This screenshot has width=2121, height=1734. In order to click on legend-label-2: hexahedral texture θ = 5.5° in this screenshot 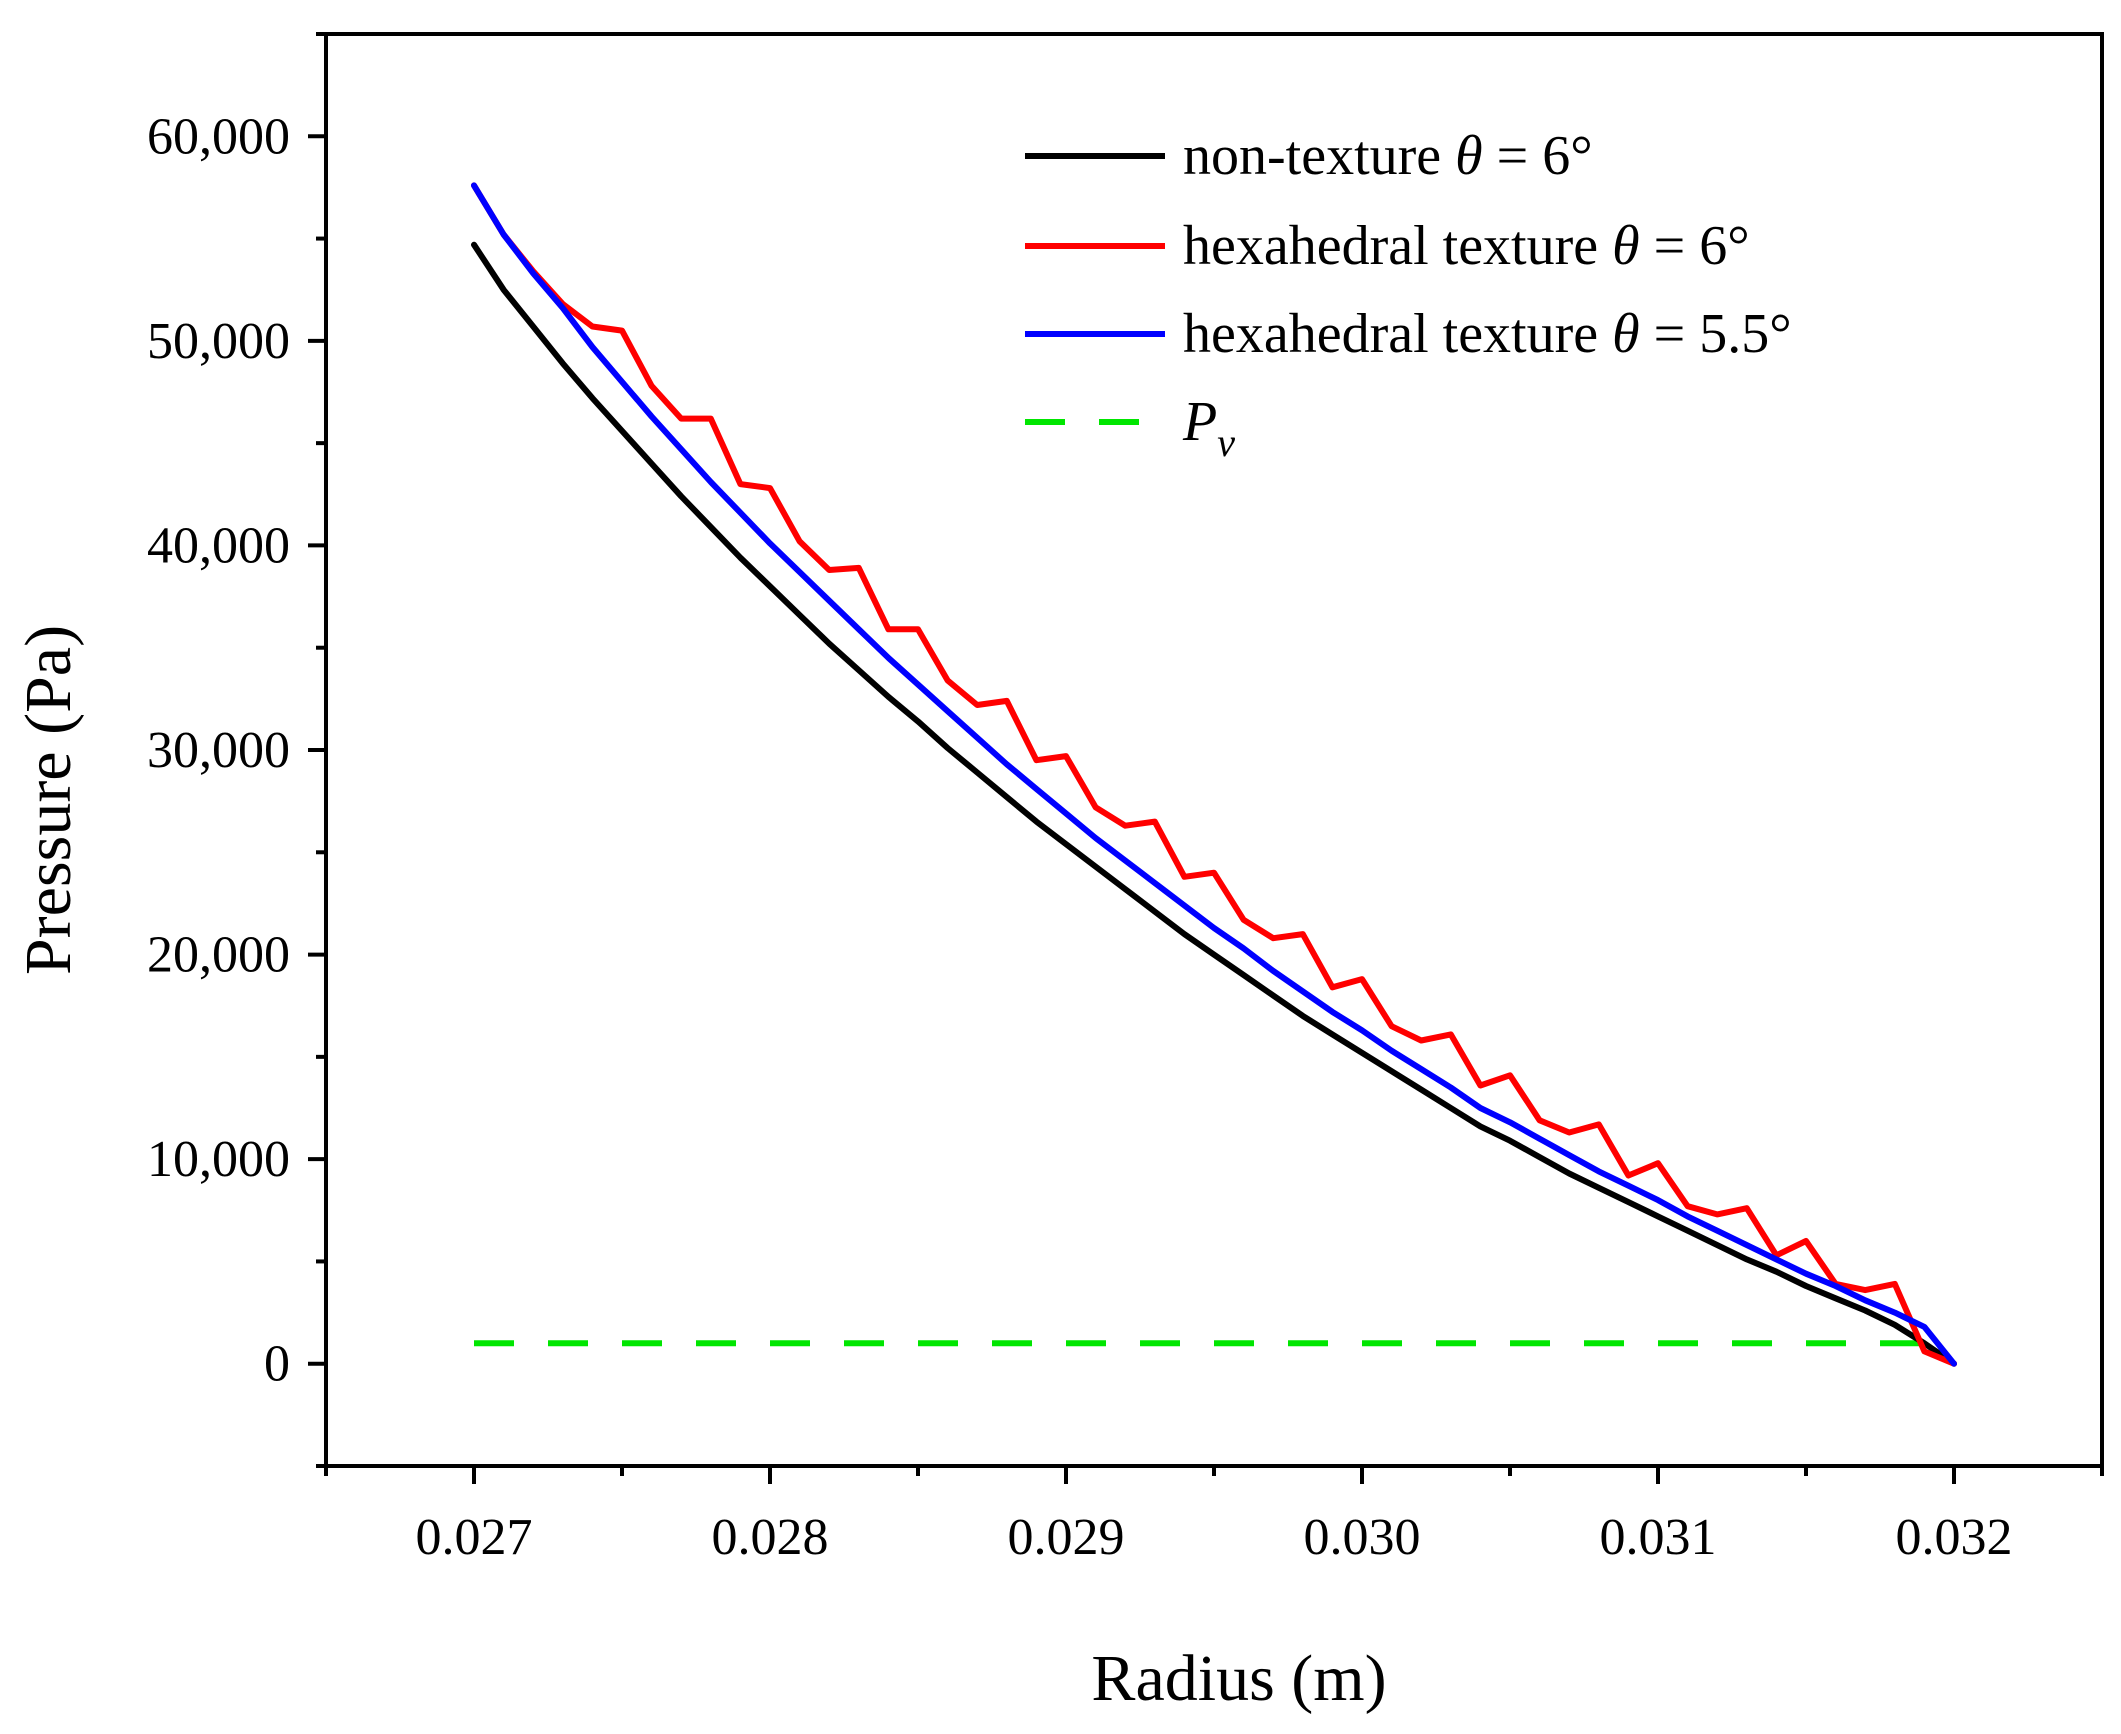, I will do `click(1487, 334)`.